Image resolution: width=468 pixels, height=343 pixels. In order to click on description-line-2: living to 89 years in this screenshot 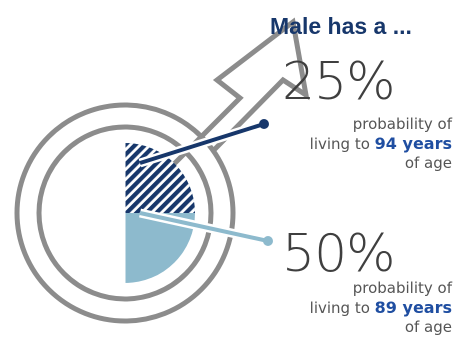, I will do `click(381, 308)`.